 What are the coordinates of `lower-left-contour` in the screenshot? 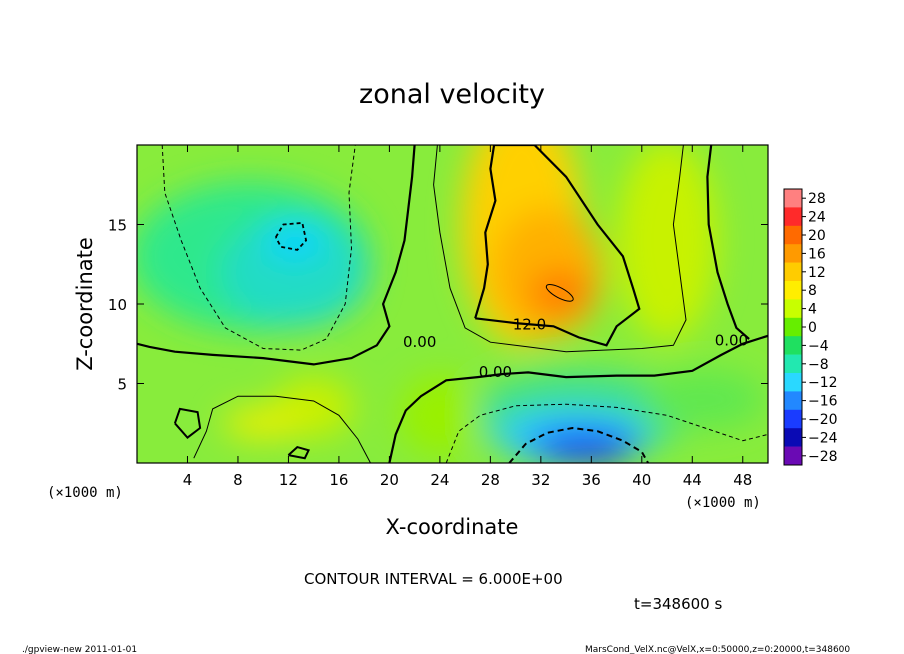 It's located at (187, 423).